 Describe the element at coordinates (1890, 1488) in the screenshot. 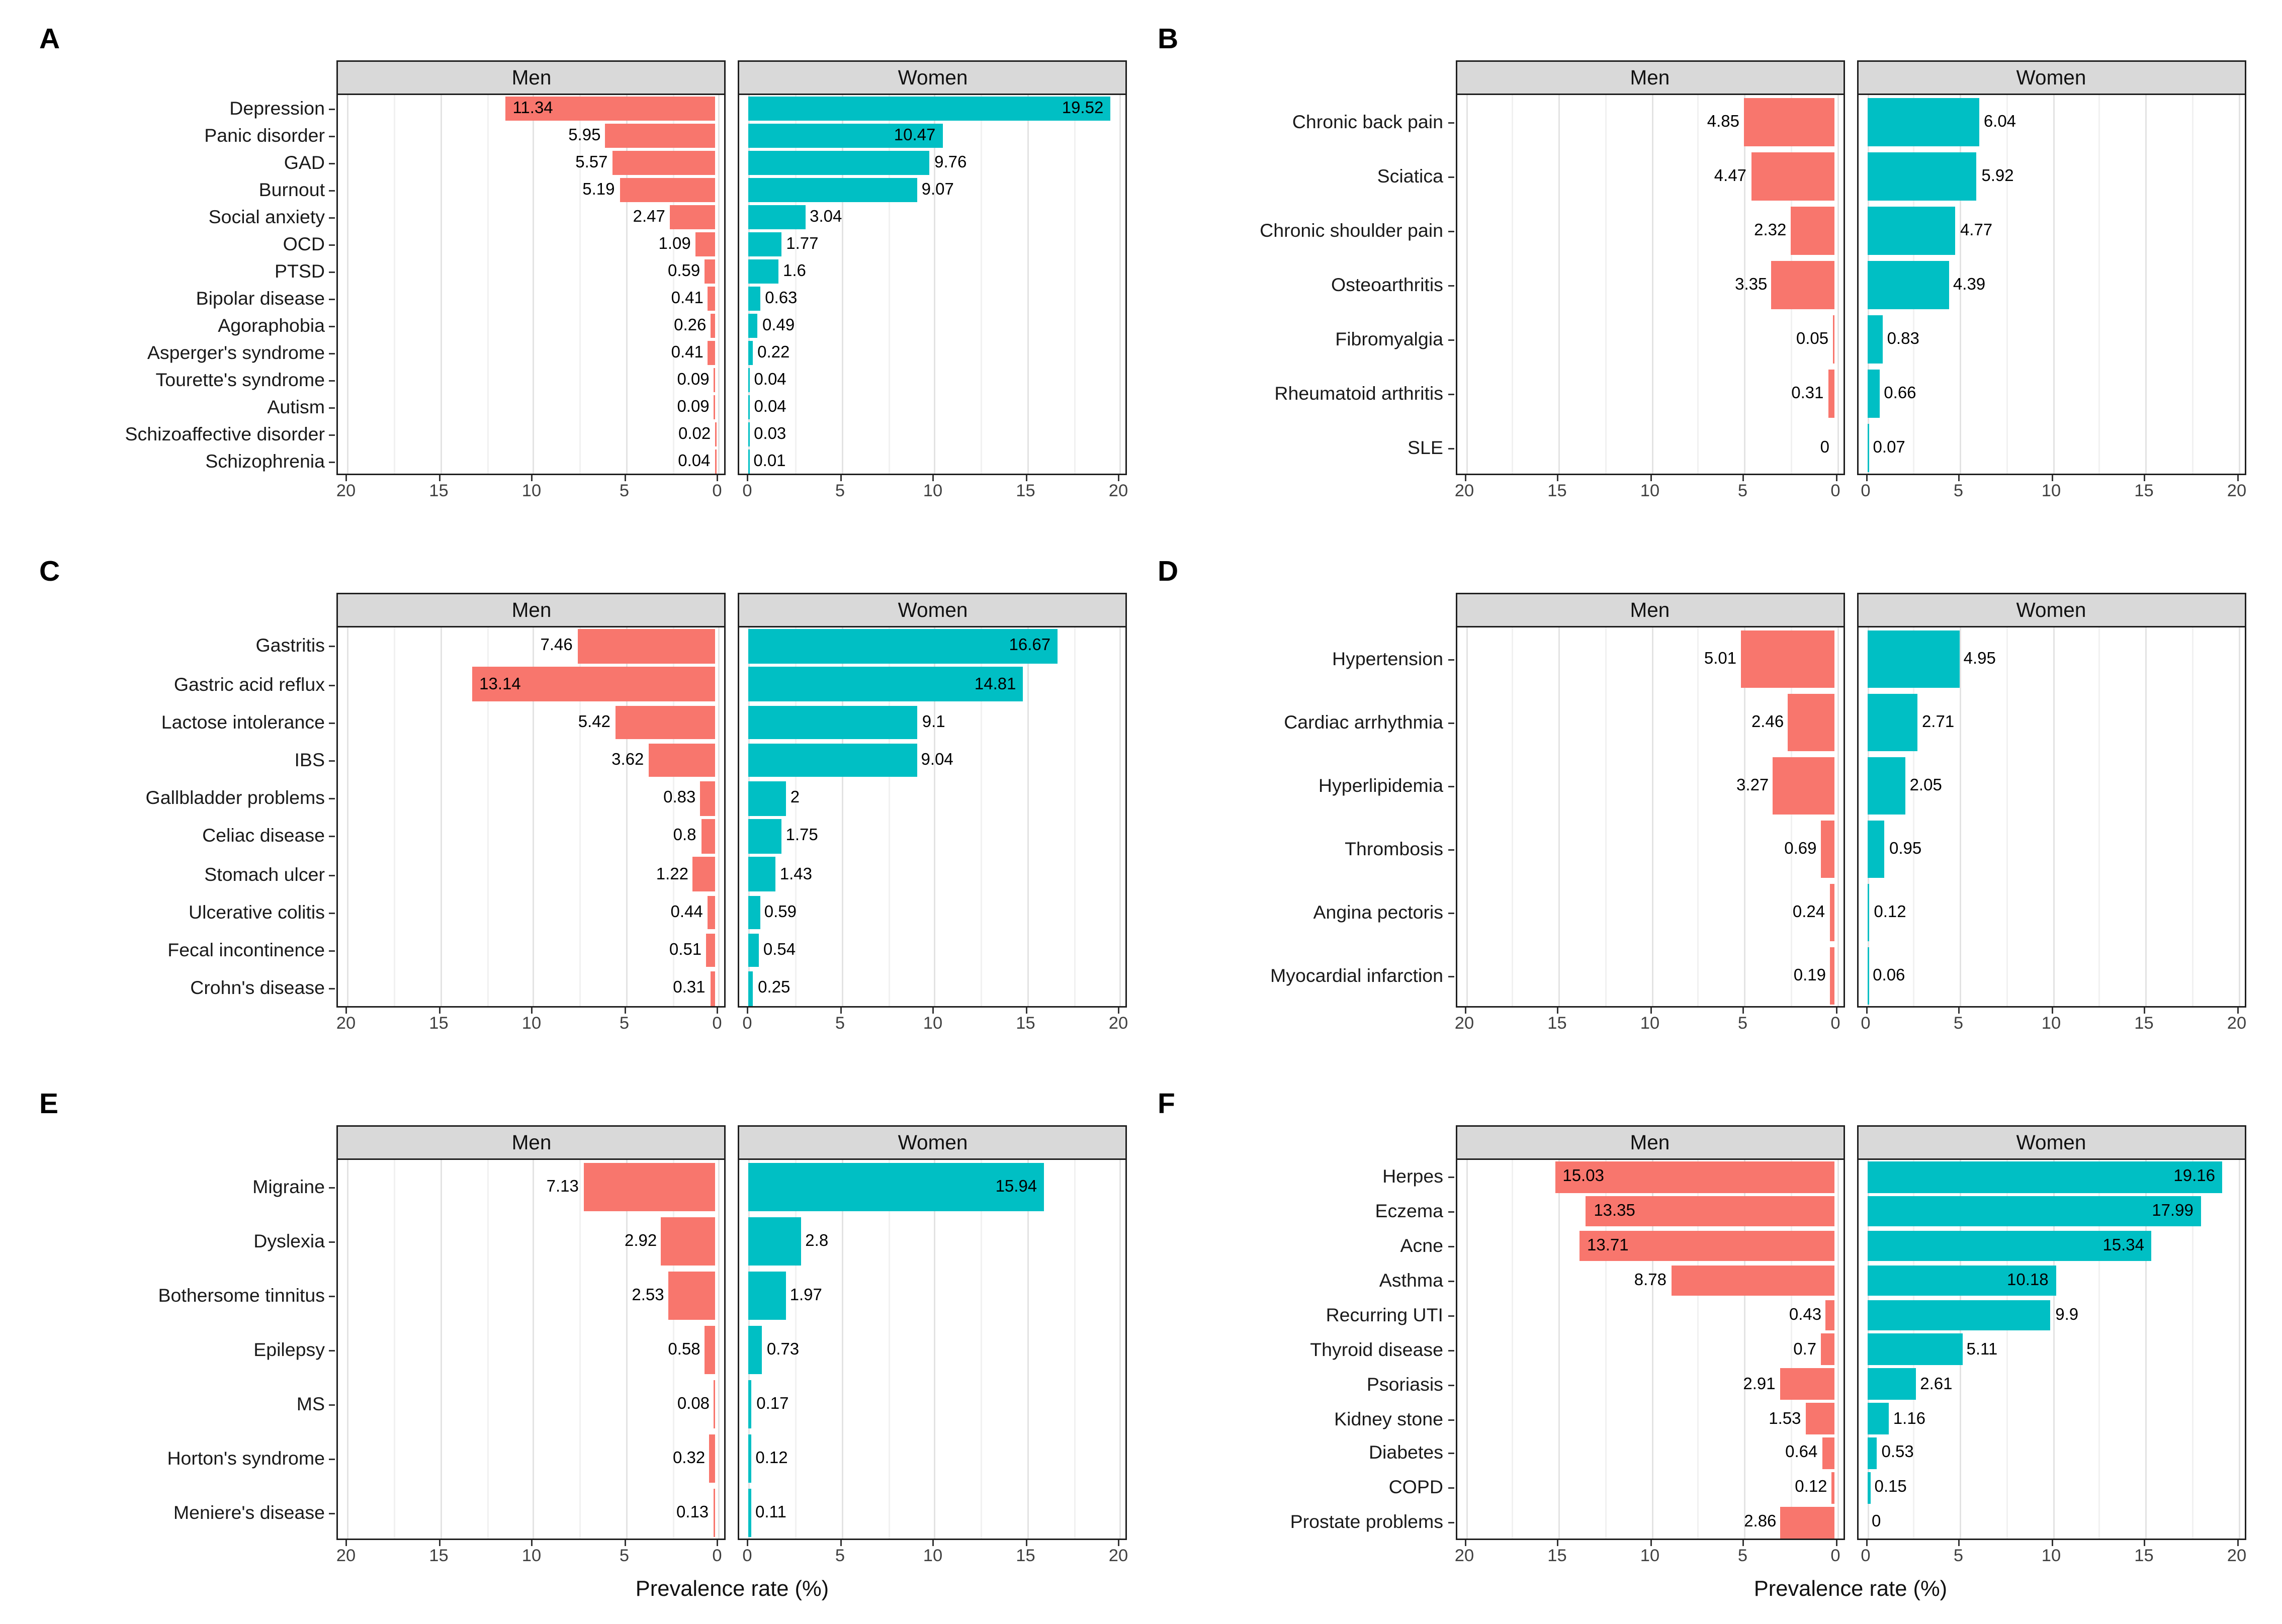

I see `value-label: 0.15` at that location.